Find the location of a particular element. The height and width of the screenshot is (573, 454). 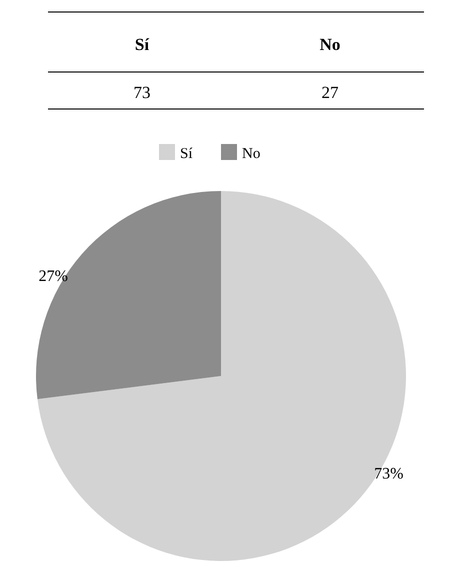

text: 73 is located at coordinates (142, 92).